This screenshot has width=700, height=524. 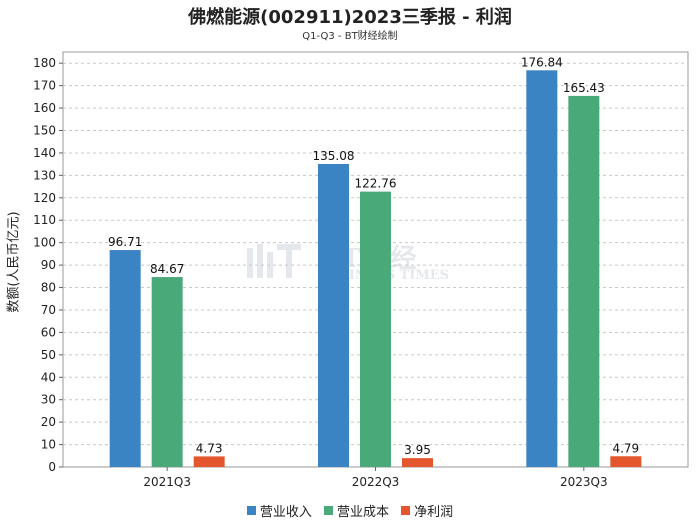 I want to click on bar-value-label: 4.79, so click(x=625, y=448).